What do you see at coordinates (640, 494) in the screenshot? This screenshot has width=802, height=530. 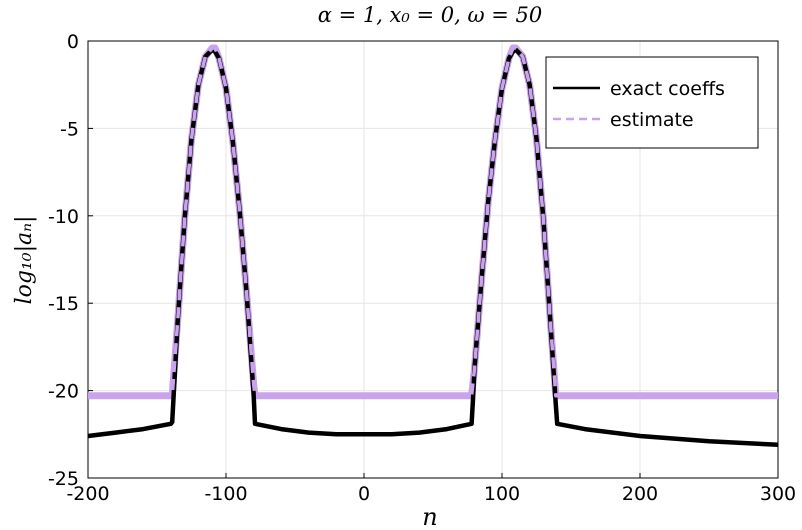 I see `x-tick-label: 200` at bounding box center [640, 494].